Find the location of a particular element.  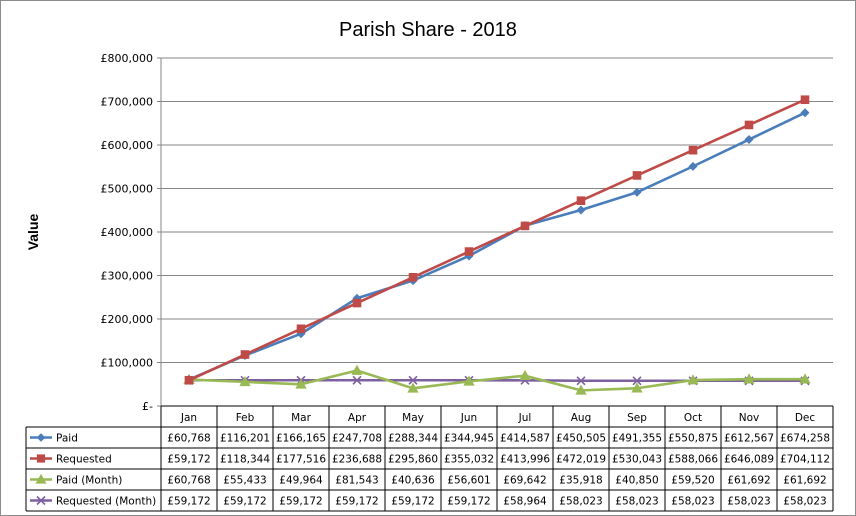

table-cell: £40,636 is located at coordinates (413, 481).